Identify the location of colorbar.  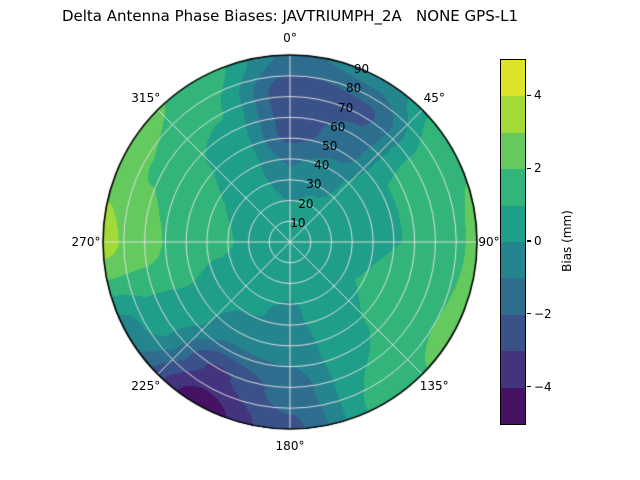
(513, 242).